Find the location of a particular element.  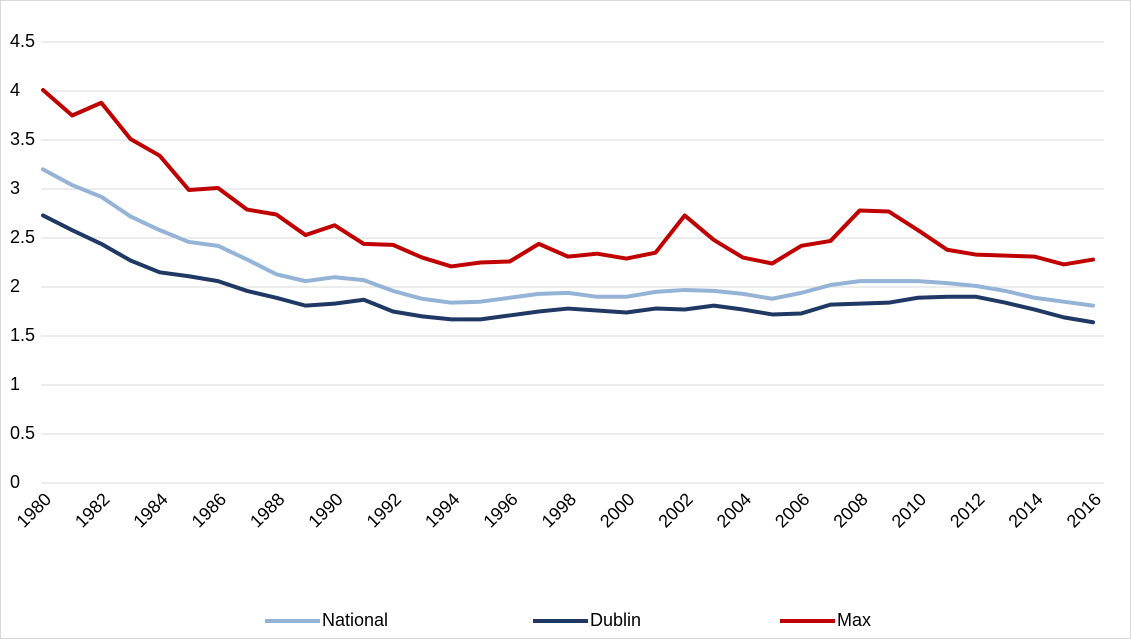

y-tick-label: 3 is located at coordinates (15, 188).